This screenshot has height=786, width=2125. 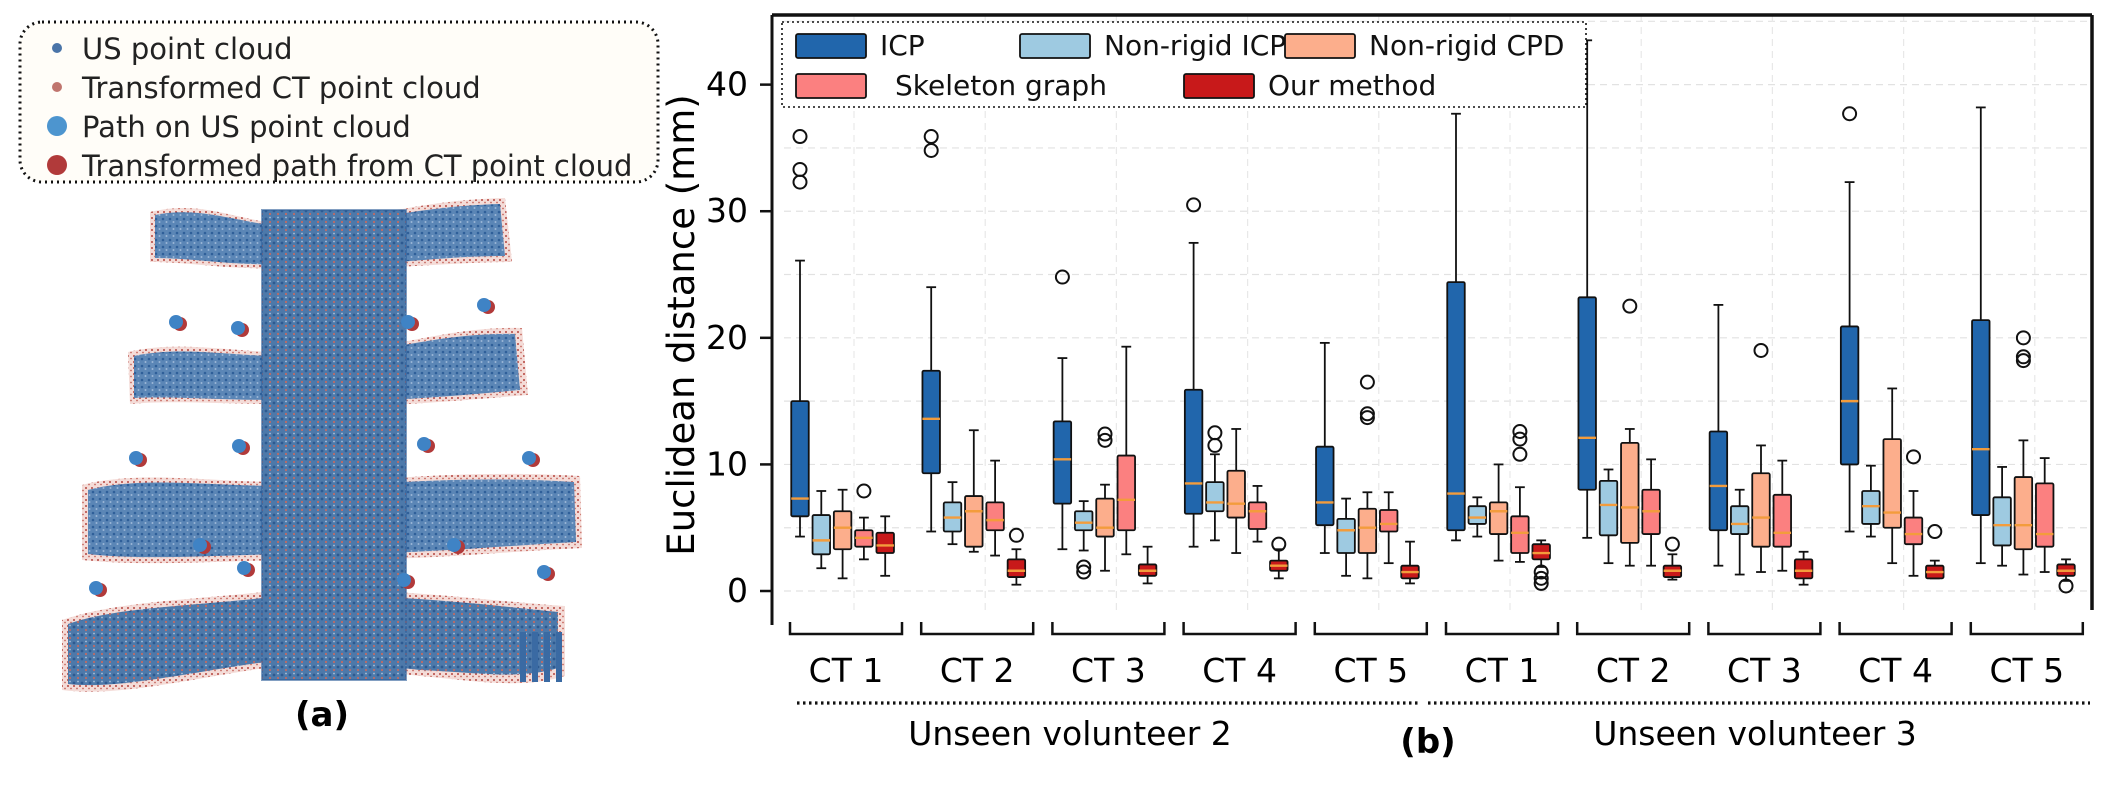 What do you see at coordinates (1764, 670) in the screenshot?
I see `x-group-label: CT 3` at bounding box center [1764, 670].